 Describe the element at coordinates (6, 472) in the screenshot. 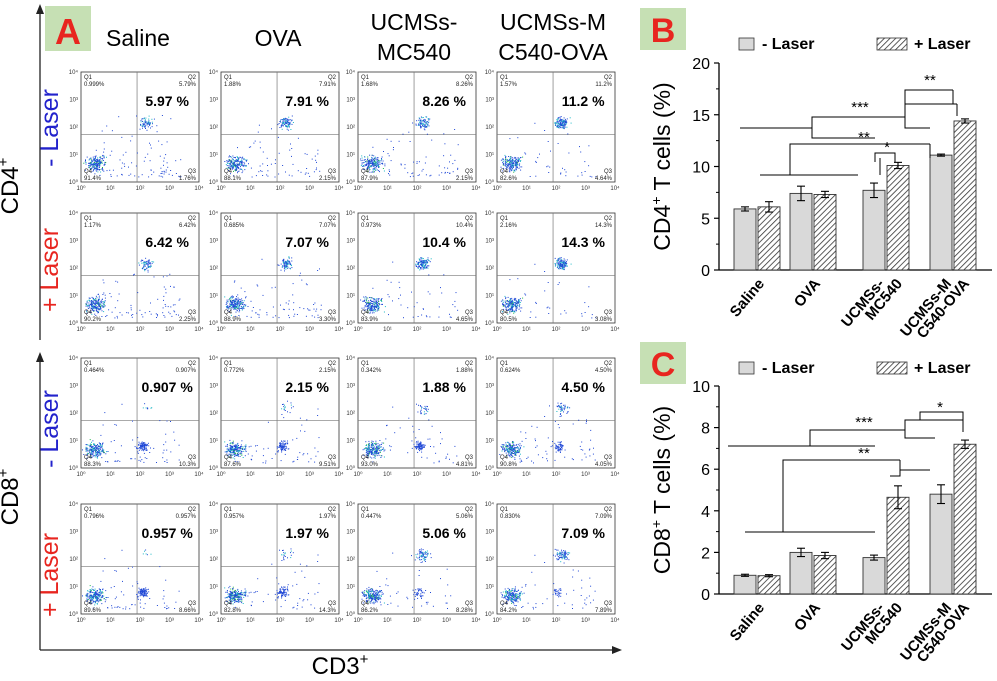

I see `superscript-plus: +` at that location.